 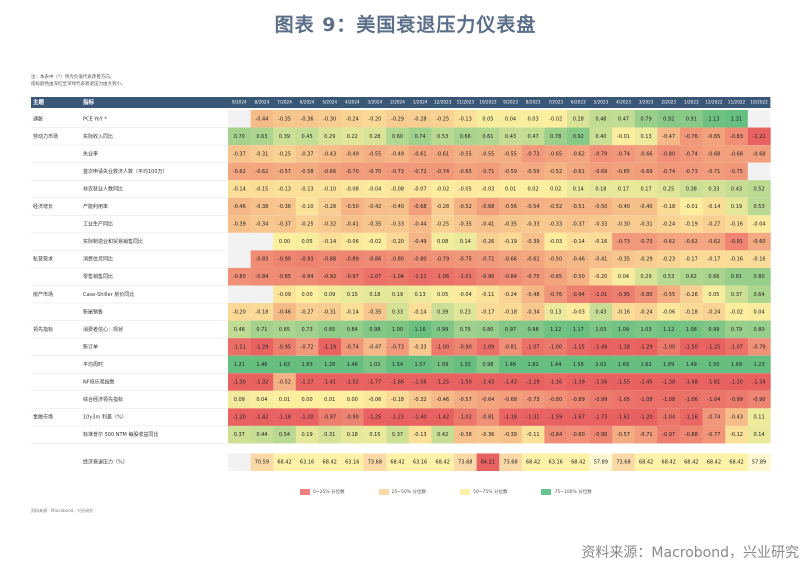 I want to click on cell-label-10-2: -0.09, so click(x=284, y=295).